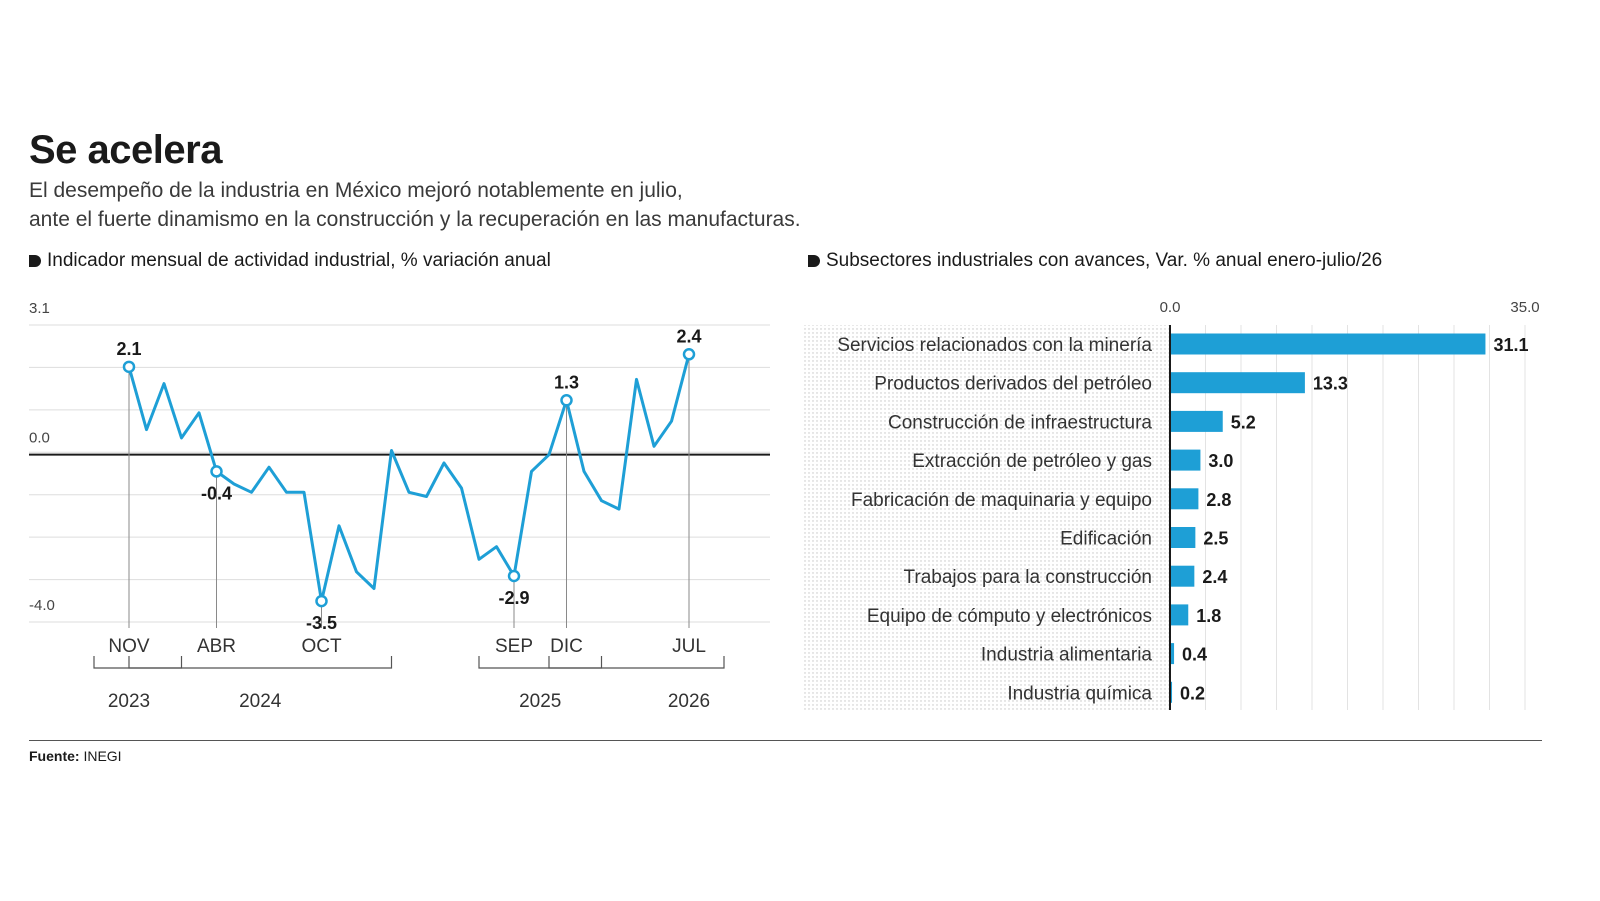 Image resolution: width=1600 pixels, height=901 pixels. What do you see at coordinates (129, 646) in the screenshot?
I see `x-tick-label: NOV` at bounding box center [129, 646].